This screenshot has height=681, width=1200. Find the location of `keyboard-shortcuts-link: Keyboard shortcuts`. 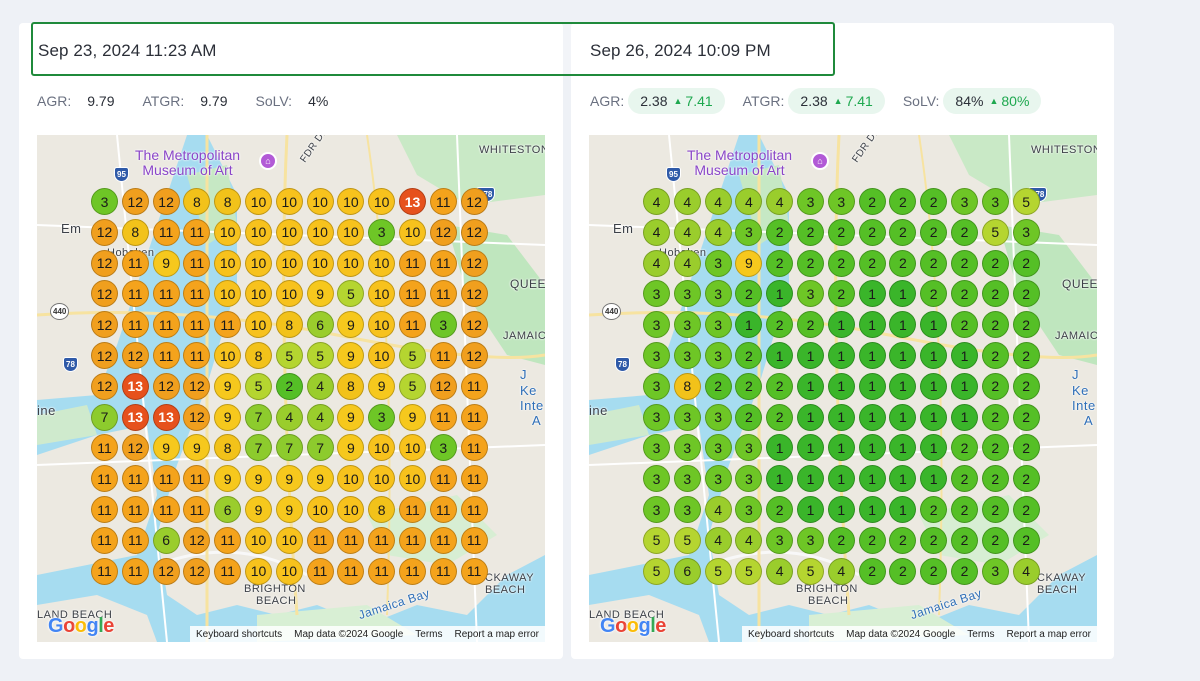

keyboard-shortcuts-link: Keyboard shortcuts is located at coordinates (791, 634).